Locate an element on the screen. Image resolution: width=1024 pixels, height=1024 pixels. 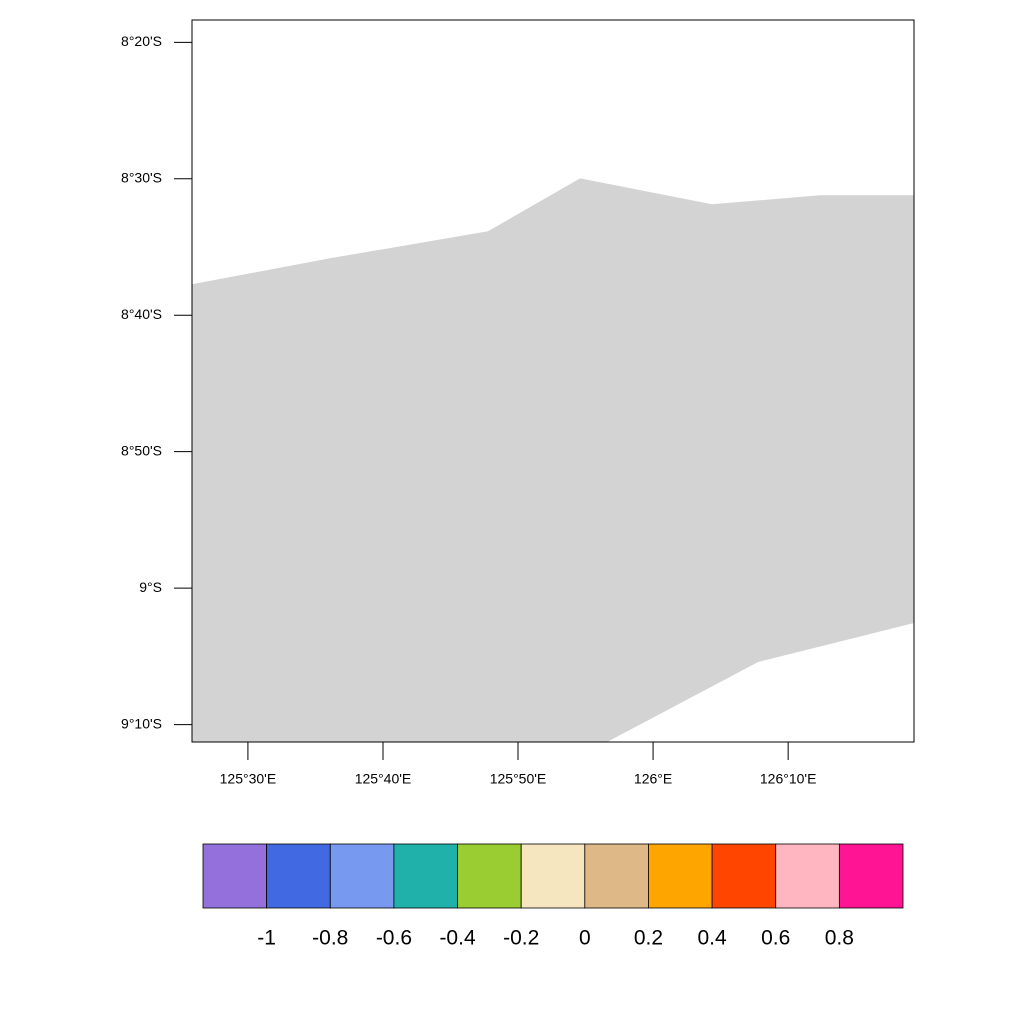
colorbar-label: -0.6 is located at coordinates (394, 938).